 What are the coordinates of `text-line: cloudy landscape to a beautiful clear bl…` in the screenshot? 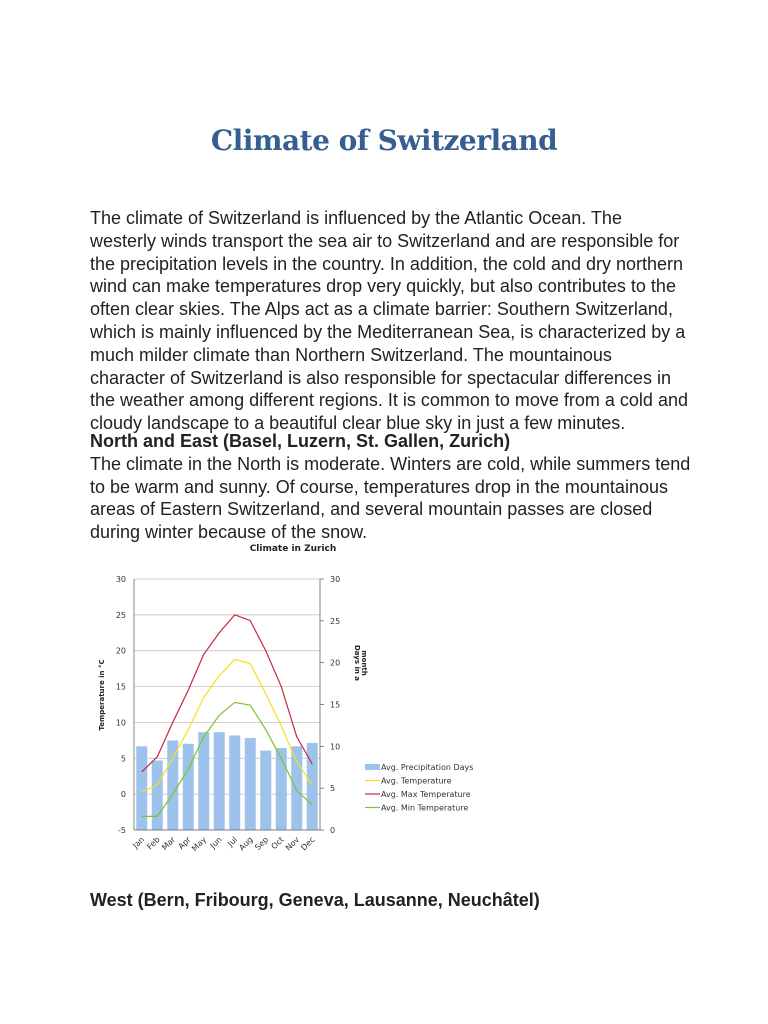 It's located at (358, 423).